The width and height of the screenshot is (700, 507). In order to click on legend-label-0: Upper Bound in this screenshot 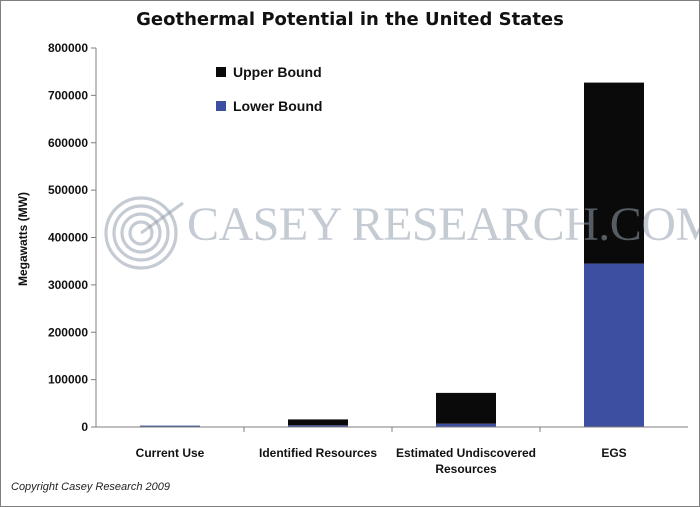, I will do `click(277, 72)`.